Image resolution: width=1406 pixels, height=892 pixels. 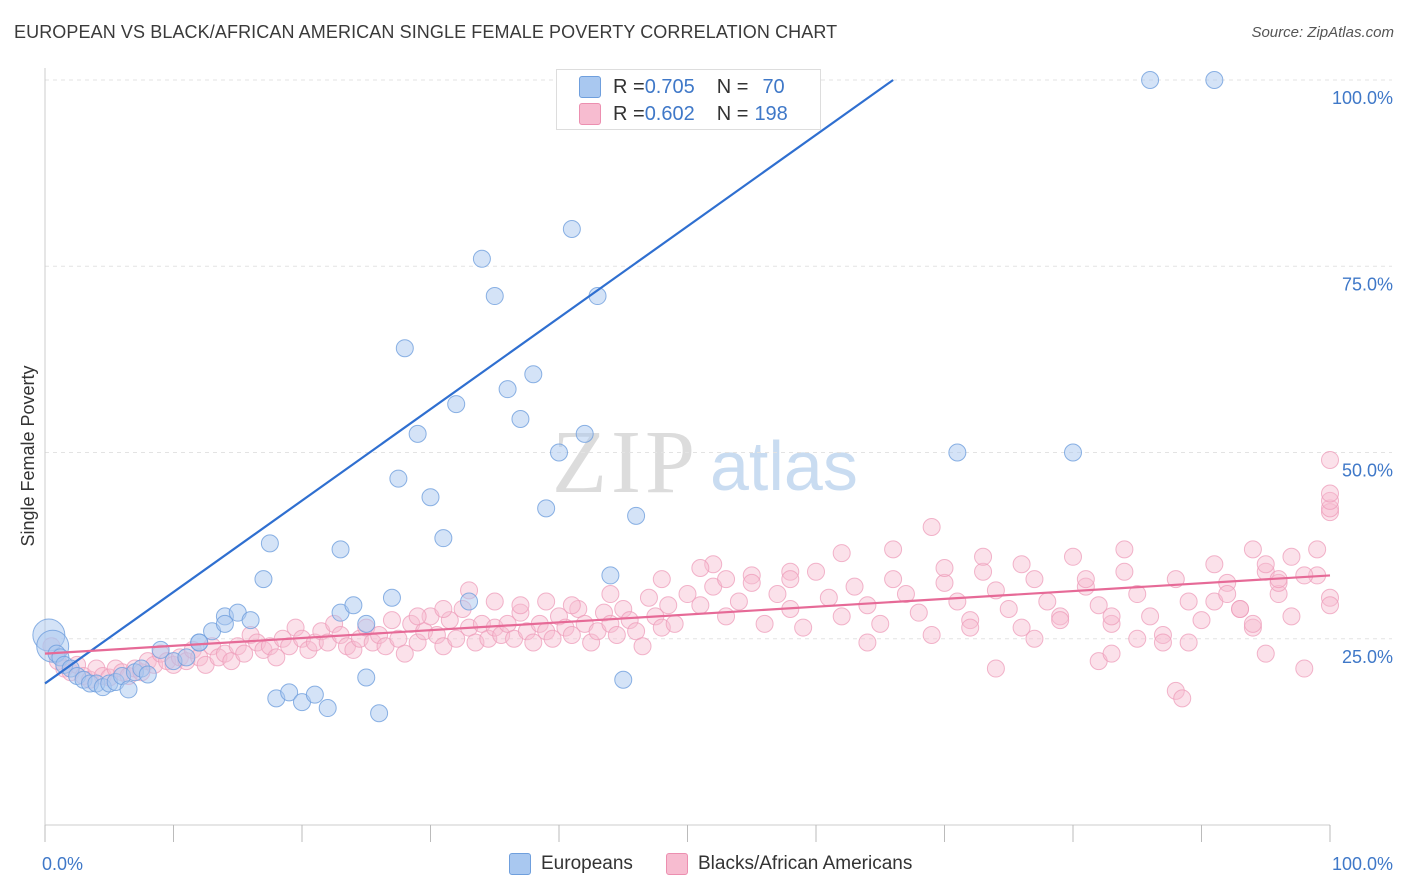 What do you see at coordinates (571, 864) in the screenshot?
I see `legend-item-europeans: Europeans` at bounding box center [571, 864].